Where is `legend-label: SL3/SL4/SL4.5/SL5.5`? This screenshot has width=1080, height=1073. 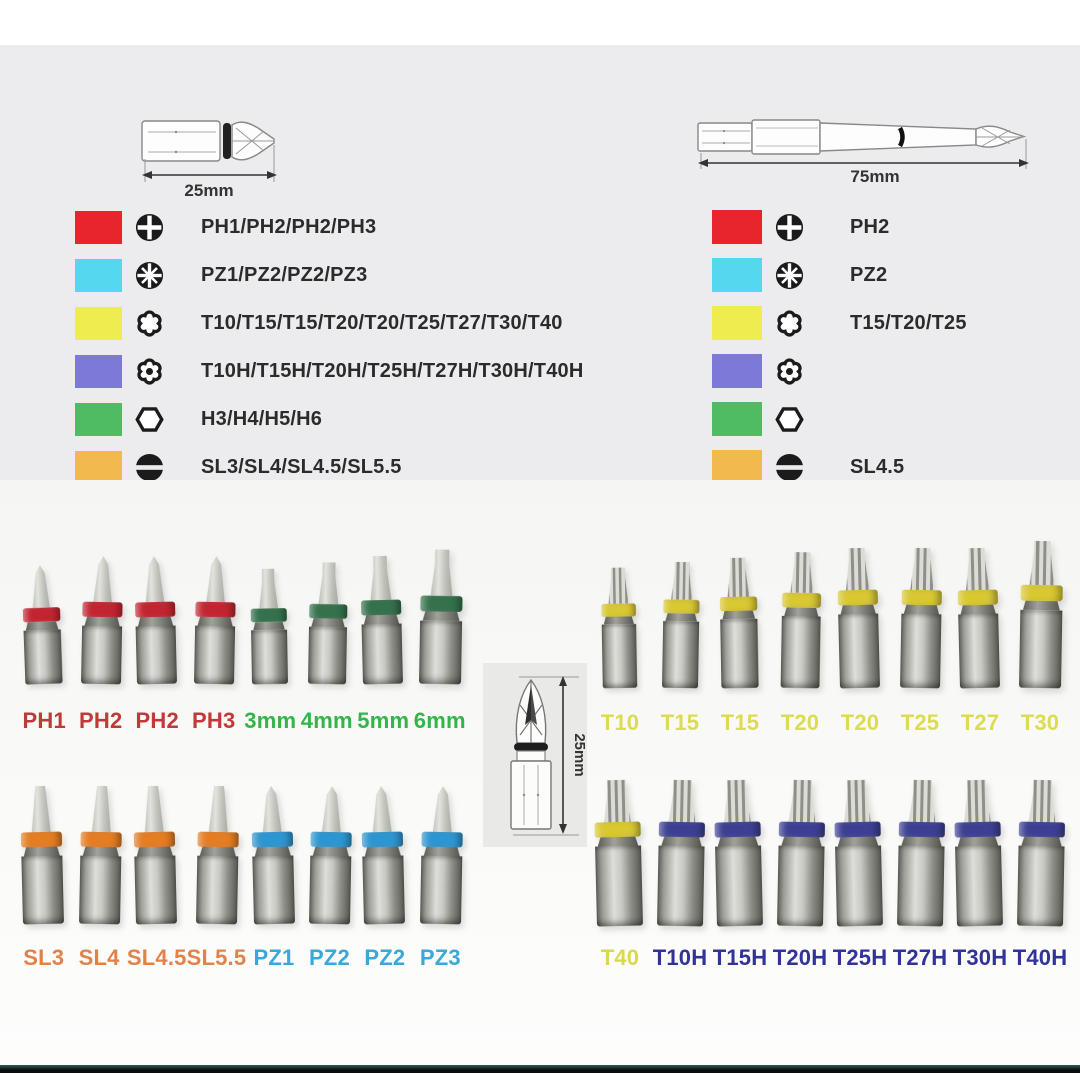 legend-label: SL3/SL4/SL4.5/SL5.5 is located at coordinates (301, 466).